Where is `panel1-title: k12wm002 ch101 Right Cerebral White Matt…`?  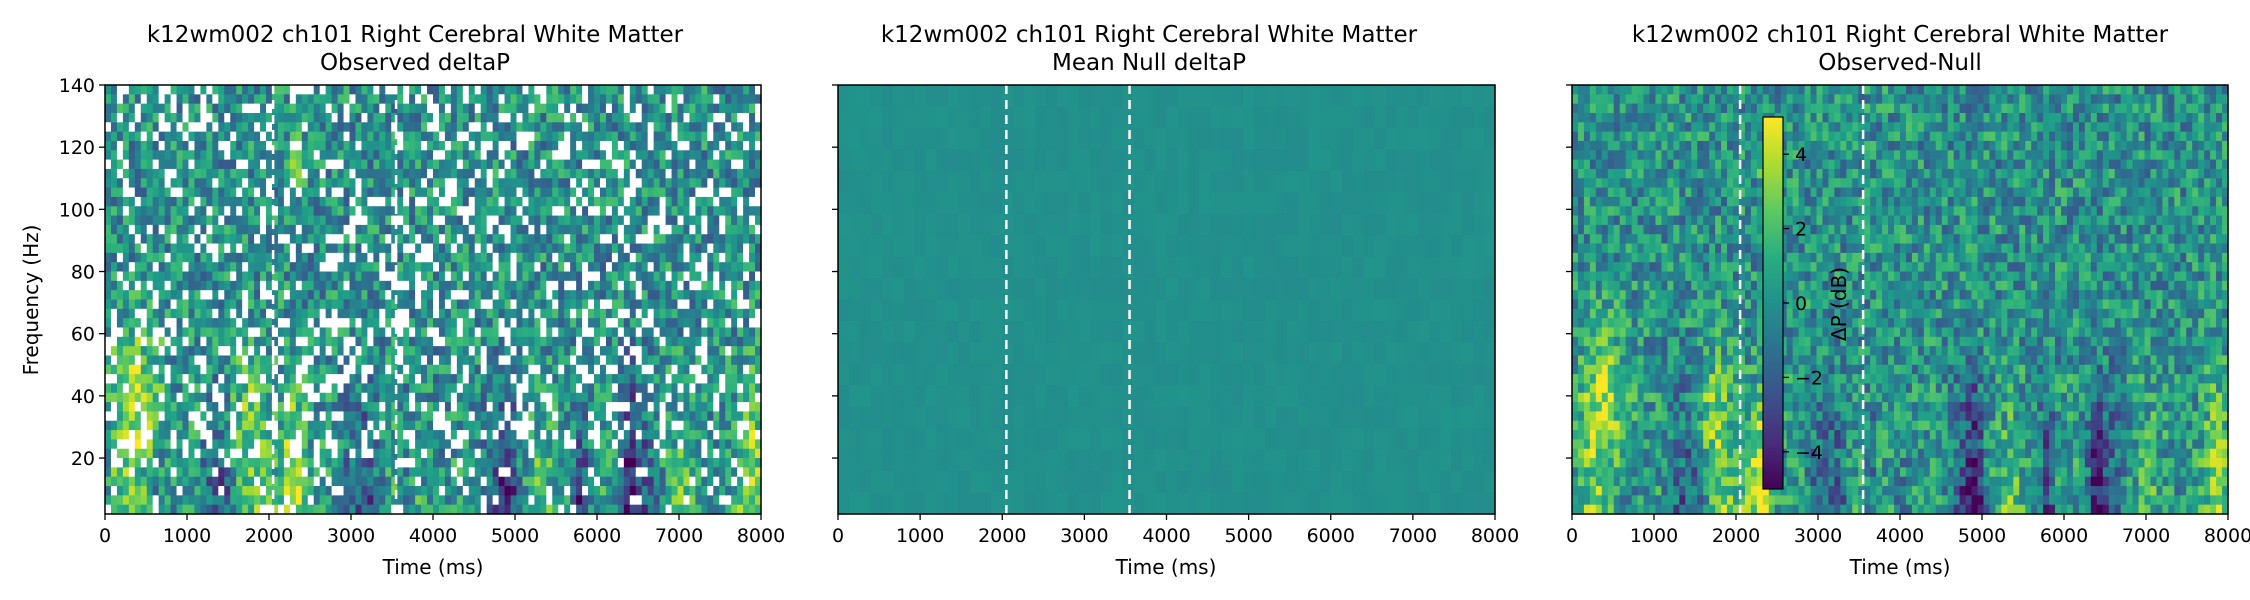
panel1-title: k12wm002 ch101 Right Cerebral White Matt… is located at coordinates (415, 35).